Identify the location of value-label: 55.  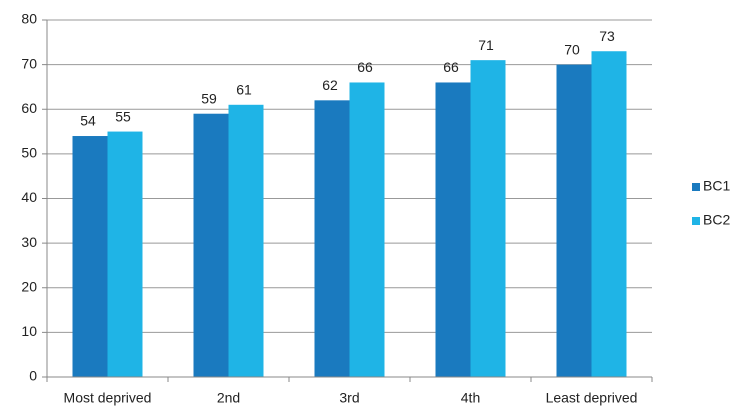
(123, 116).